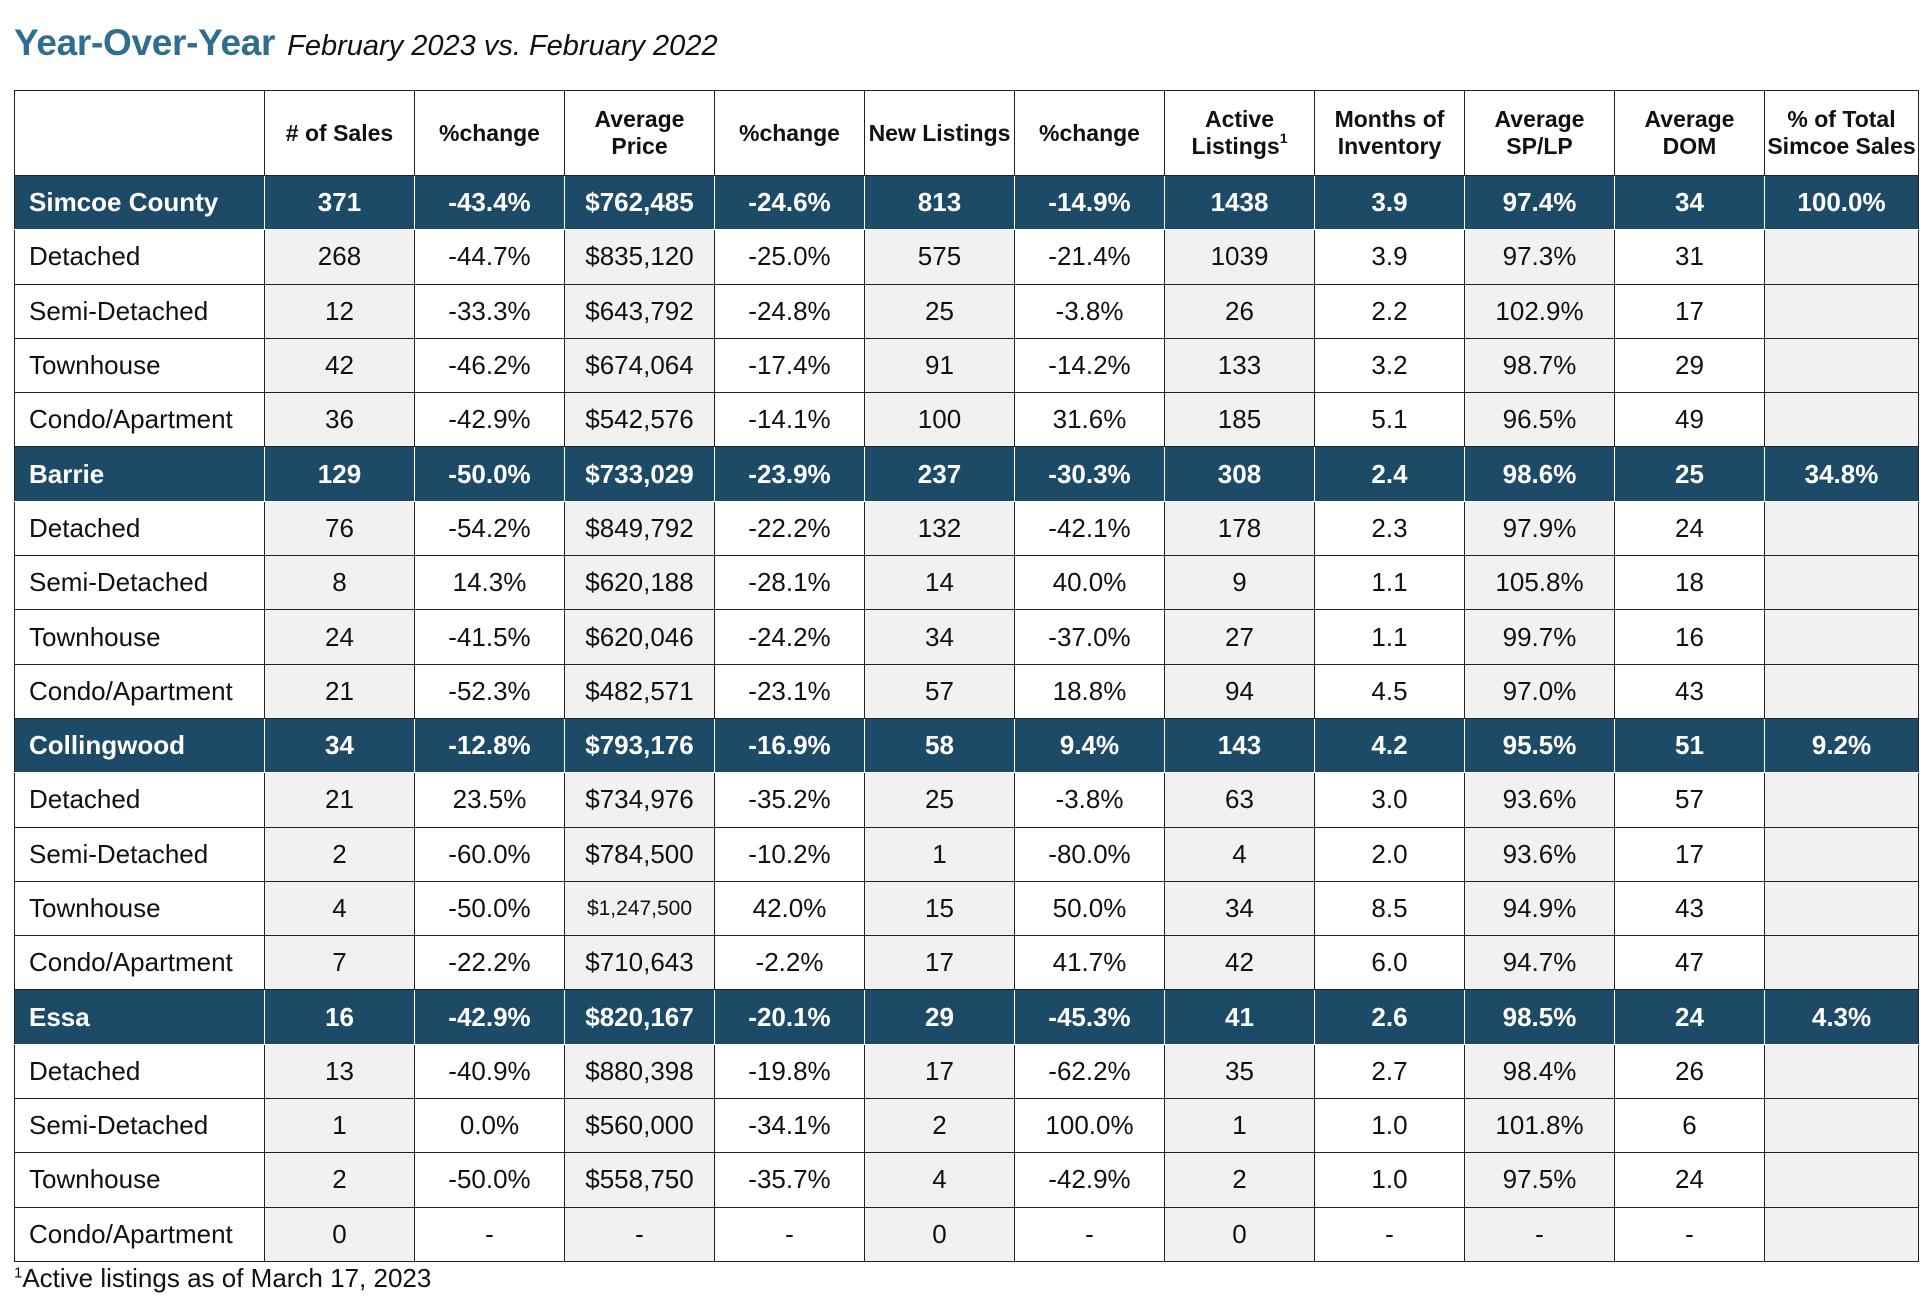 Image resolution: width=1920 pixels, height=1300 pixels. What do you see at coordinates (639, 963) in the screenshot?
I see `cell-average-price: $710,643` at bounding box center [639, 963].